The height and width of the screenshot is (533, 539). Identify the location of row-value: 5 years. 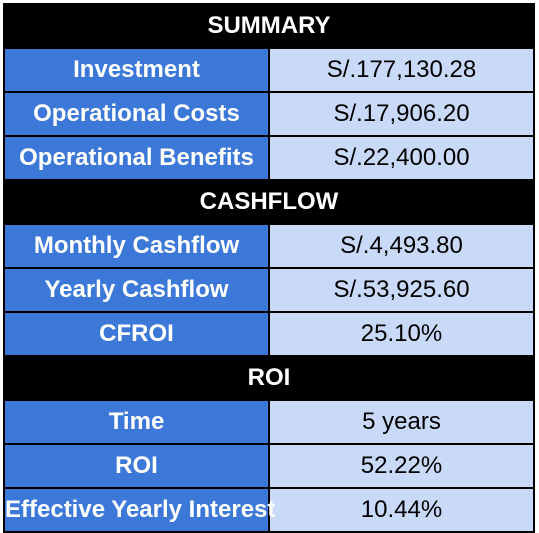
(401, 422).